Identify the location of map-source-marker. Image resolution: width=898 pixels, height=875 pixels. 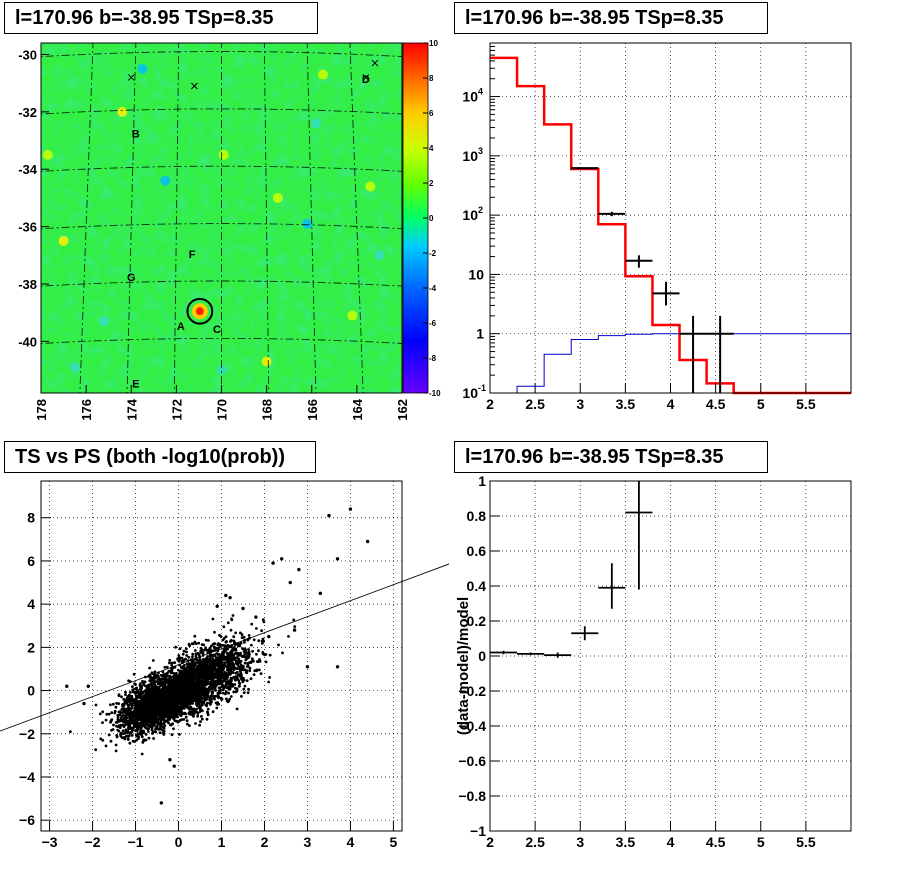
(375, 63).